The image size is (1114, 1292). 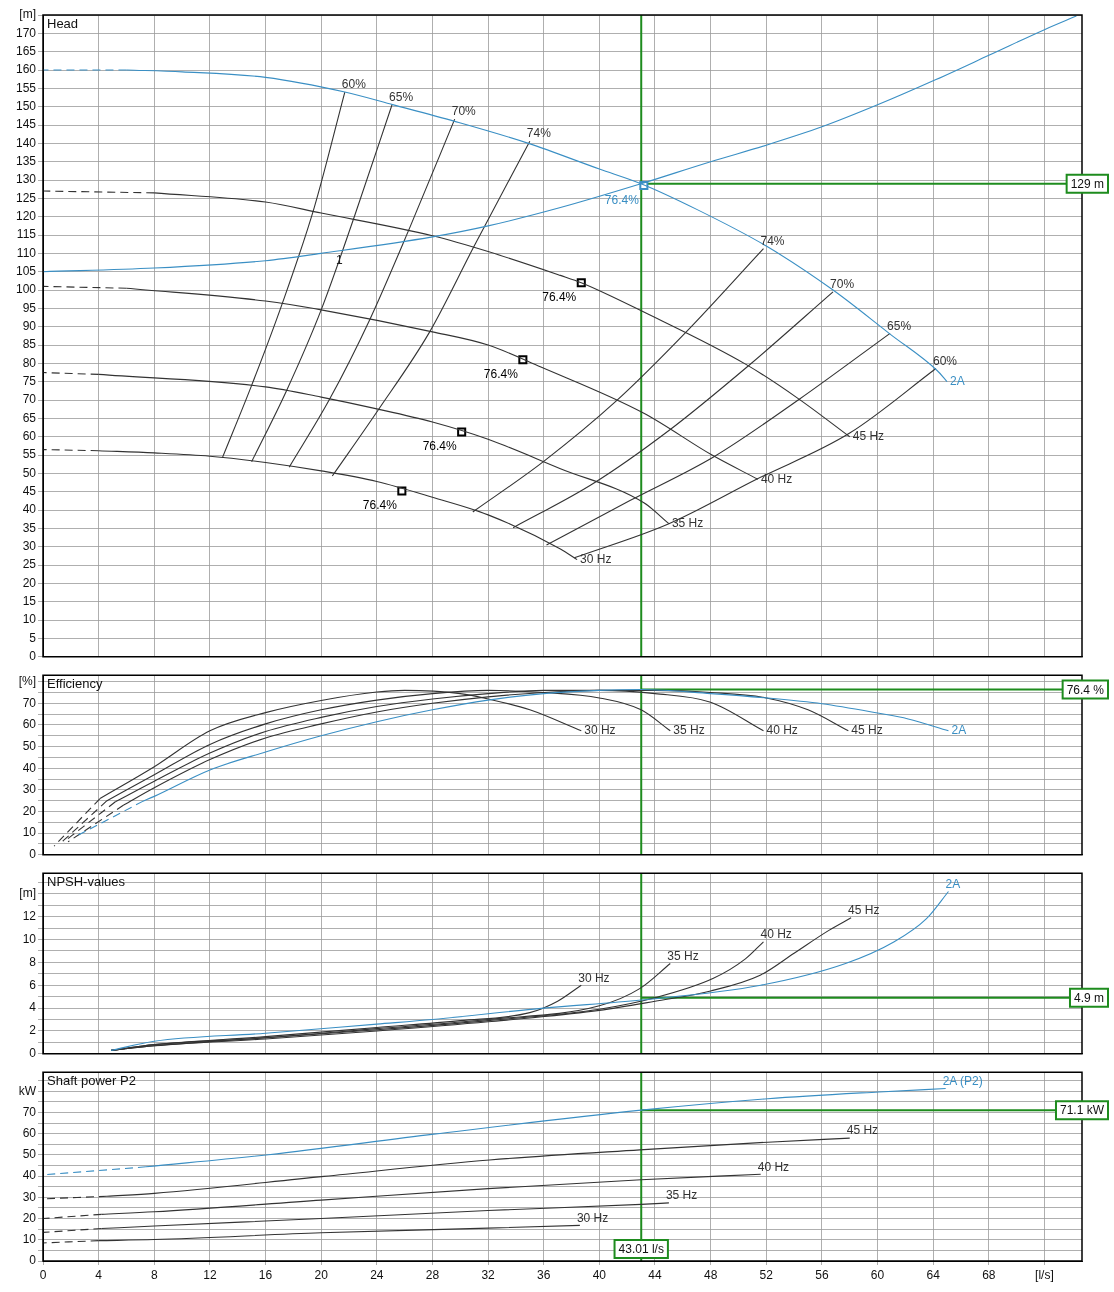 What do you see at coordinates (27, 1090) in the screenshot?
I see `y-tick-label: kW` at bounding box center [27, 1090].